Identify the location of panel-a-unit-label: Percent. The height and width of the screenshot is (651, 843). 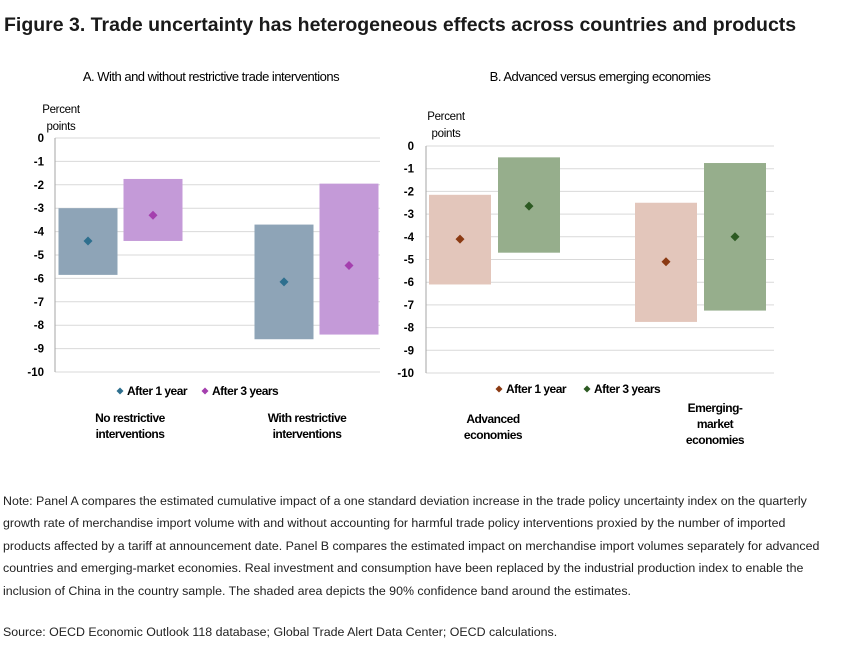
(61, 110).